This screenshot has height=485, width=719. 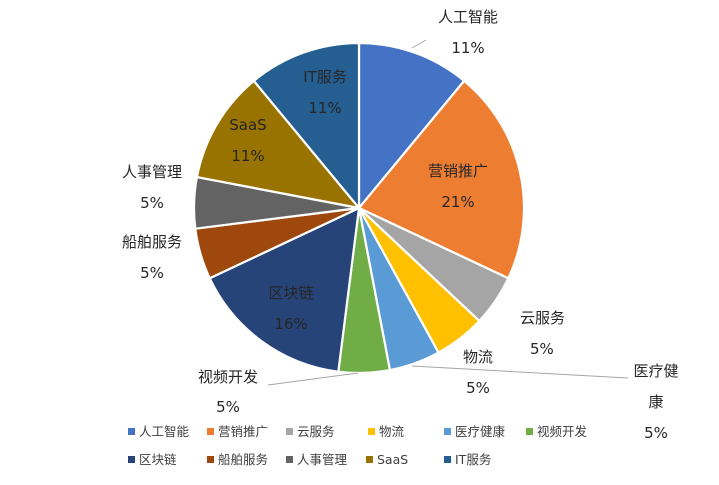 What do you see at coordinates (290, 324) in the screenshot?
I see `data-label-value-6: 16%` at bounding box center [290, 324].